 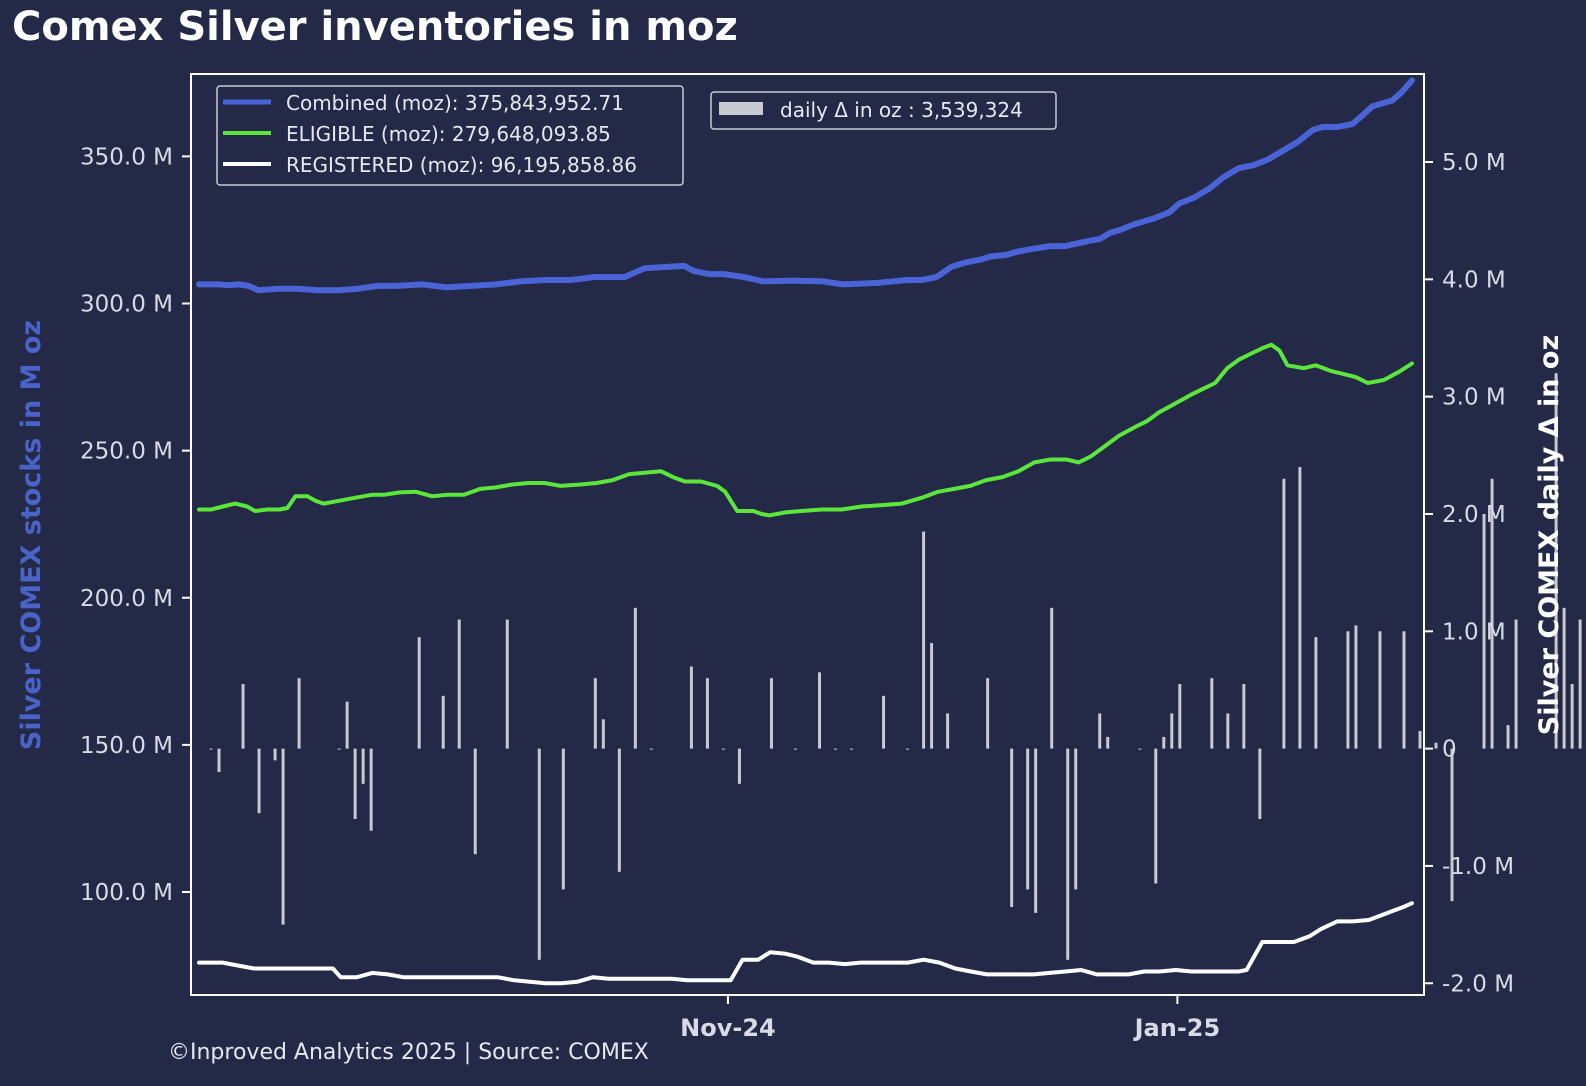 What do you see at coordinates (805, 943) in the screenshot?
I see `registered-line` at bounding box center [805, 943].